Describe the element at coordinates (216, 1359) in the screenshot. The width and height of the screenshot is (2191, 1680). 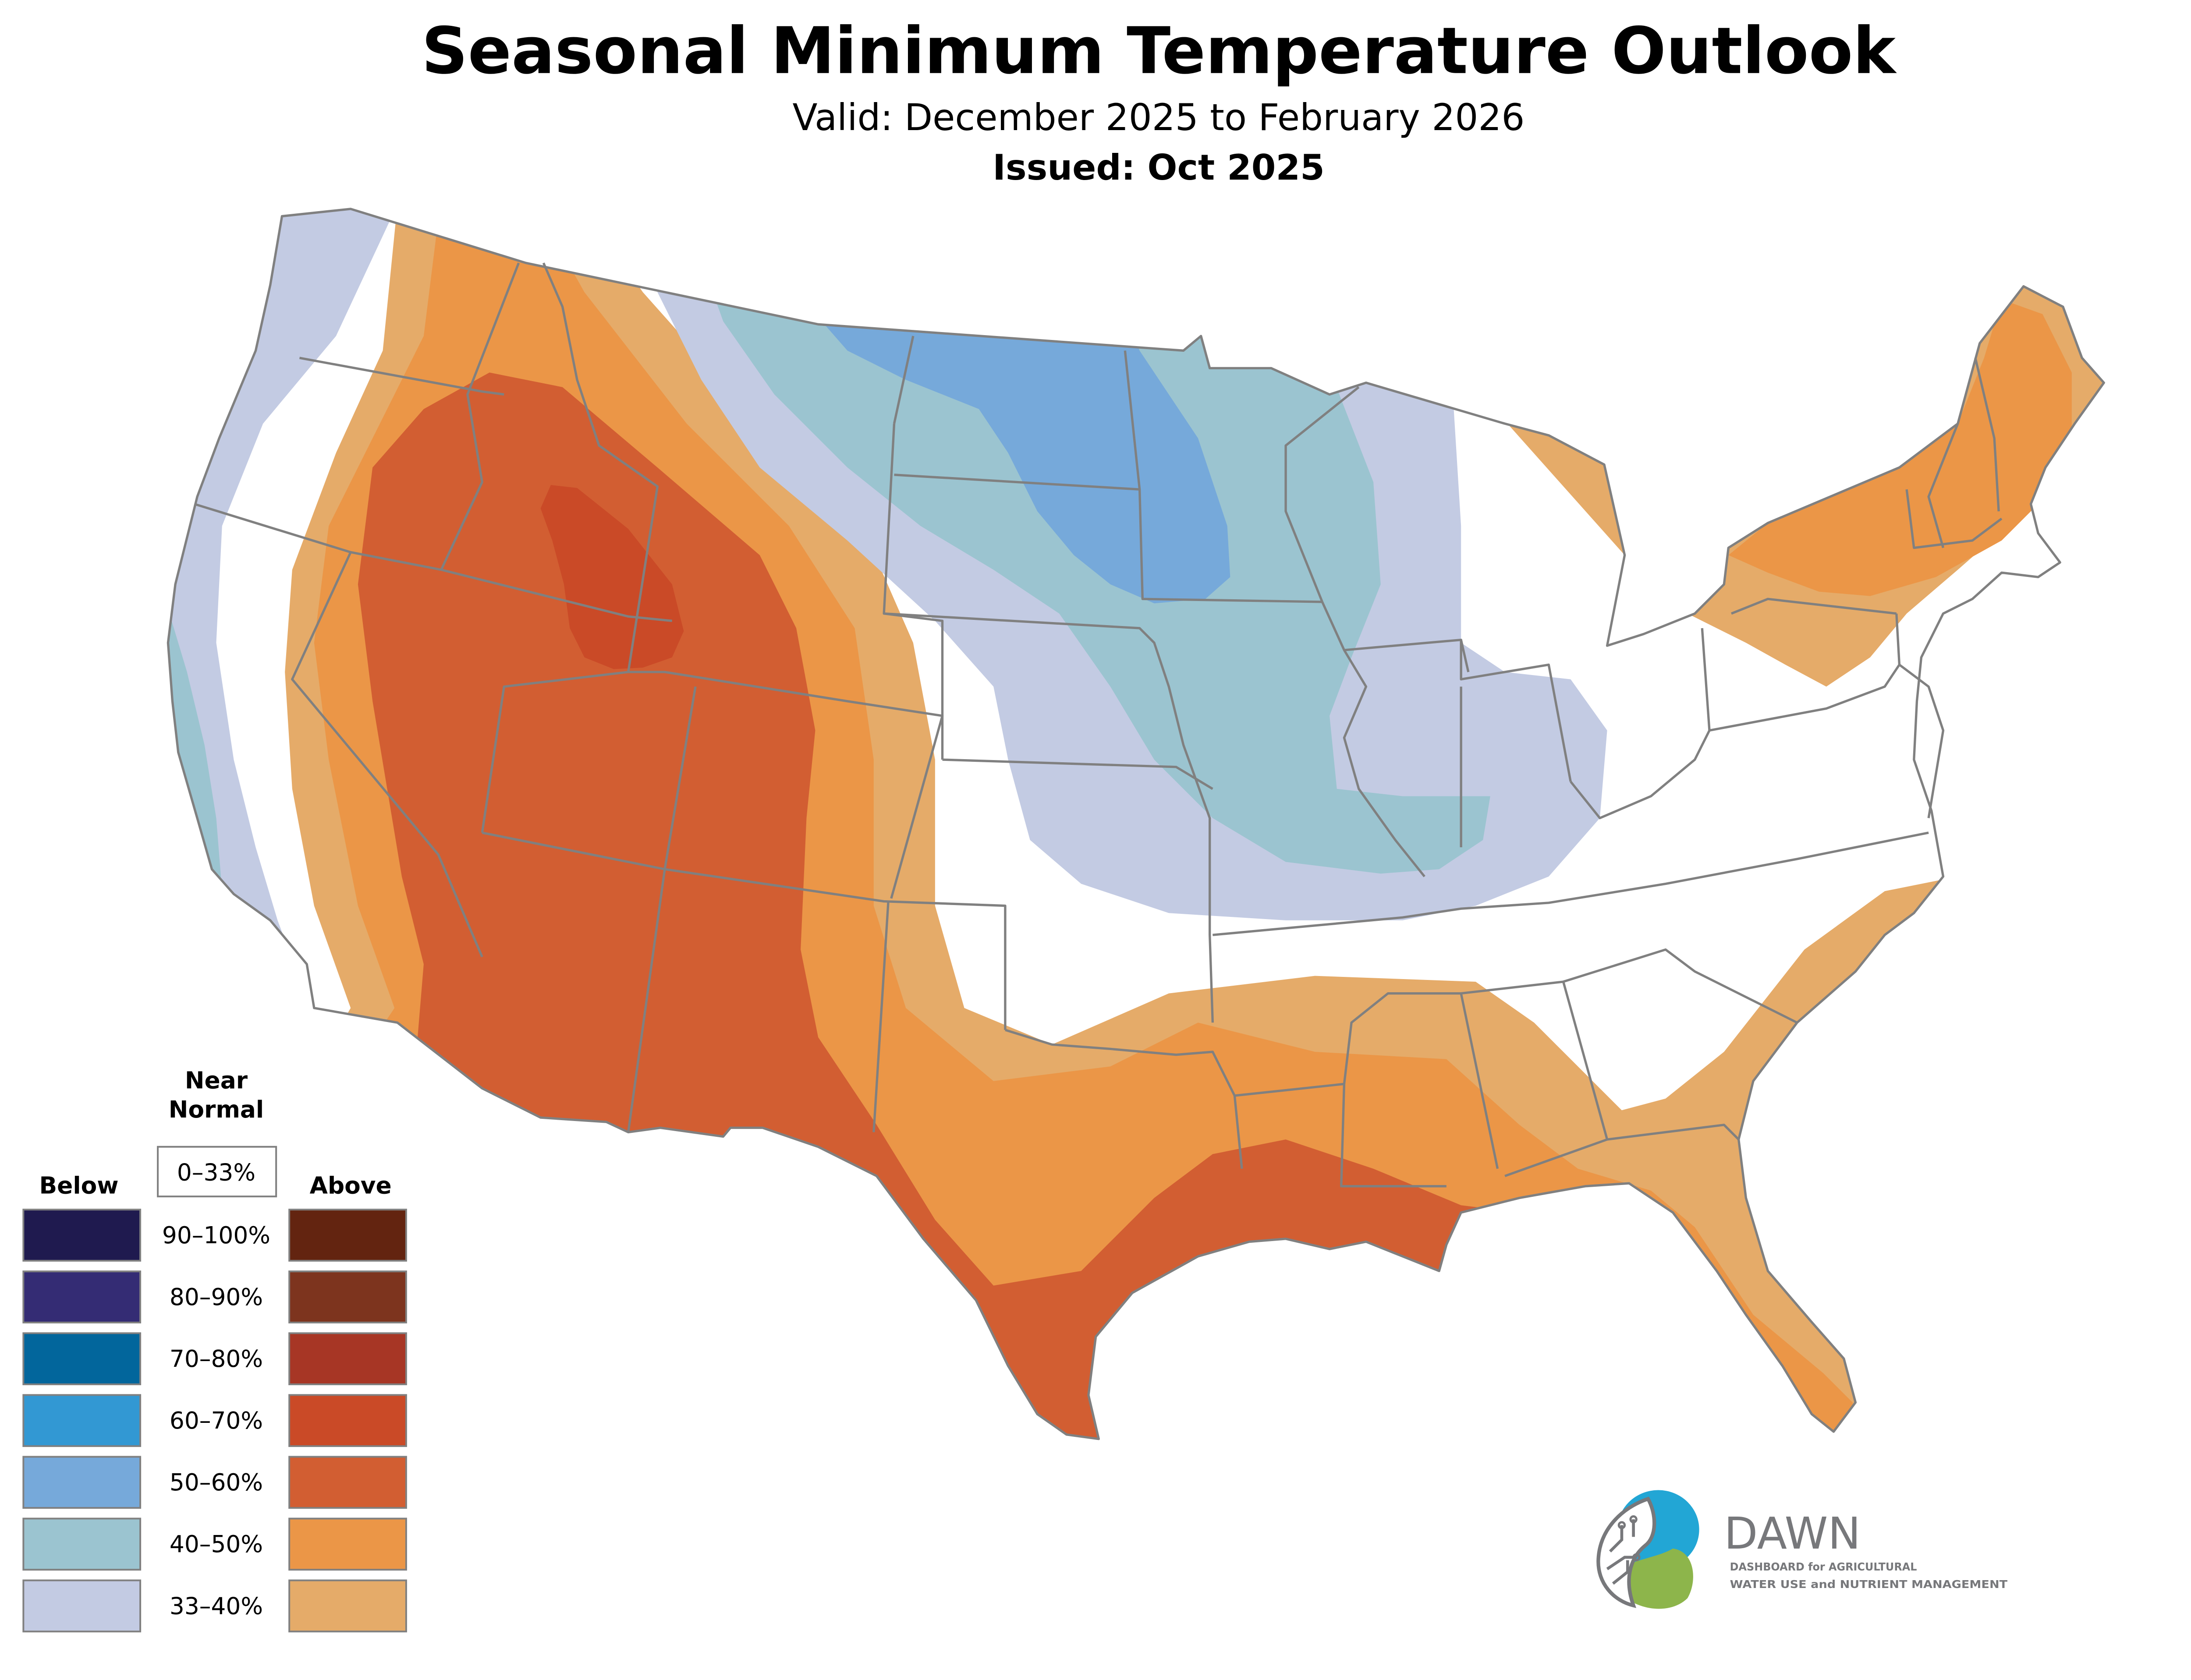
I see `legend-row-label: 70–80%` at that location.